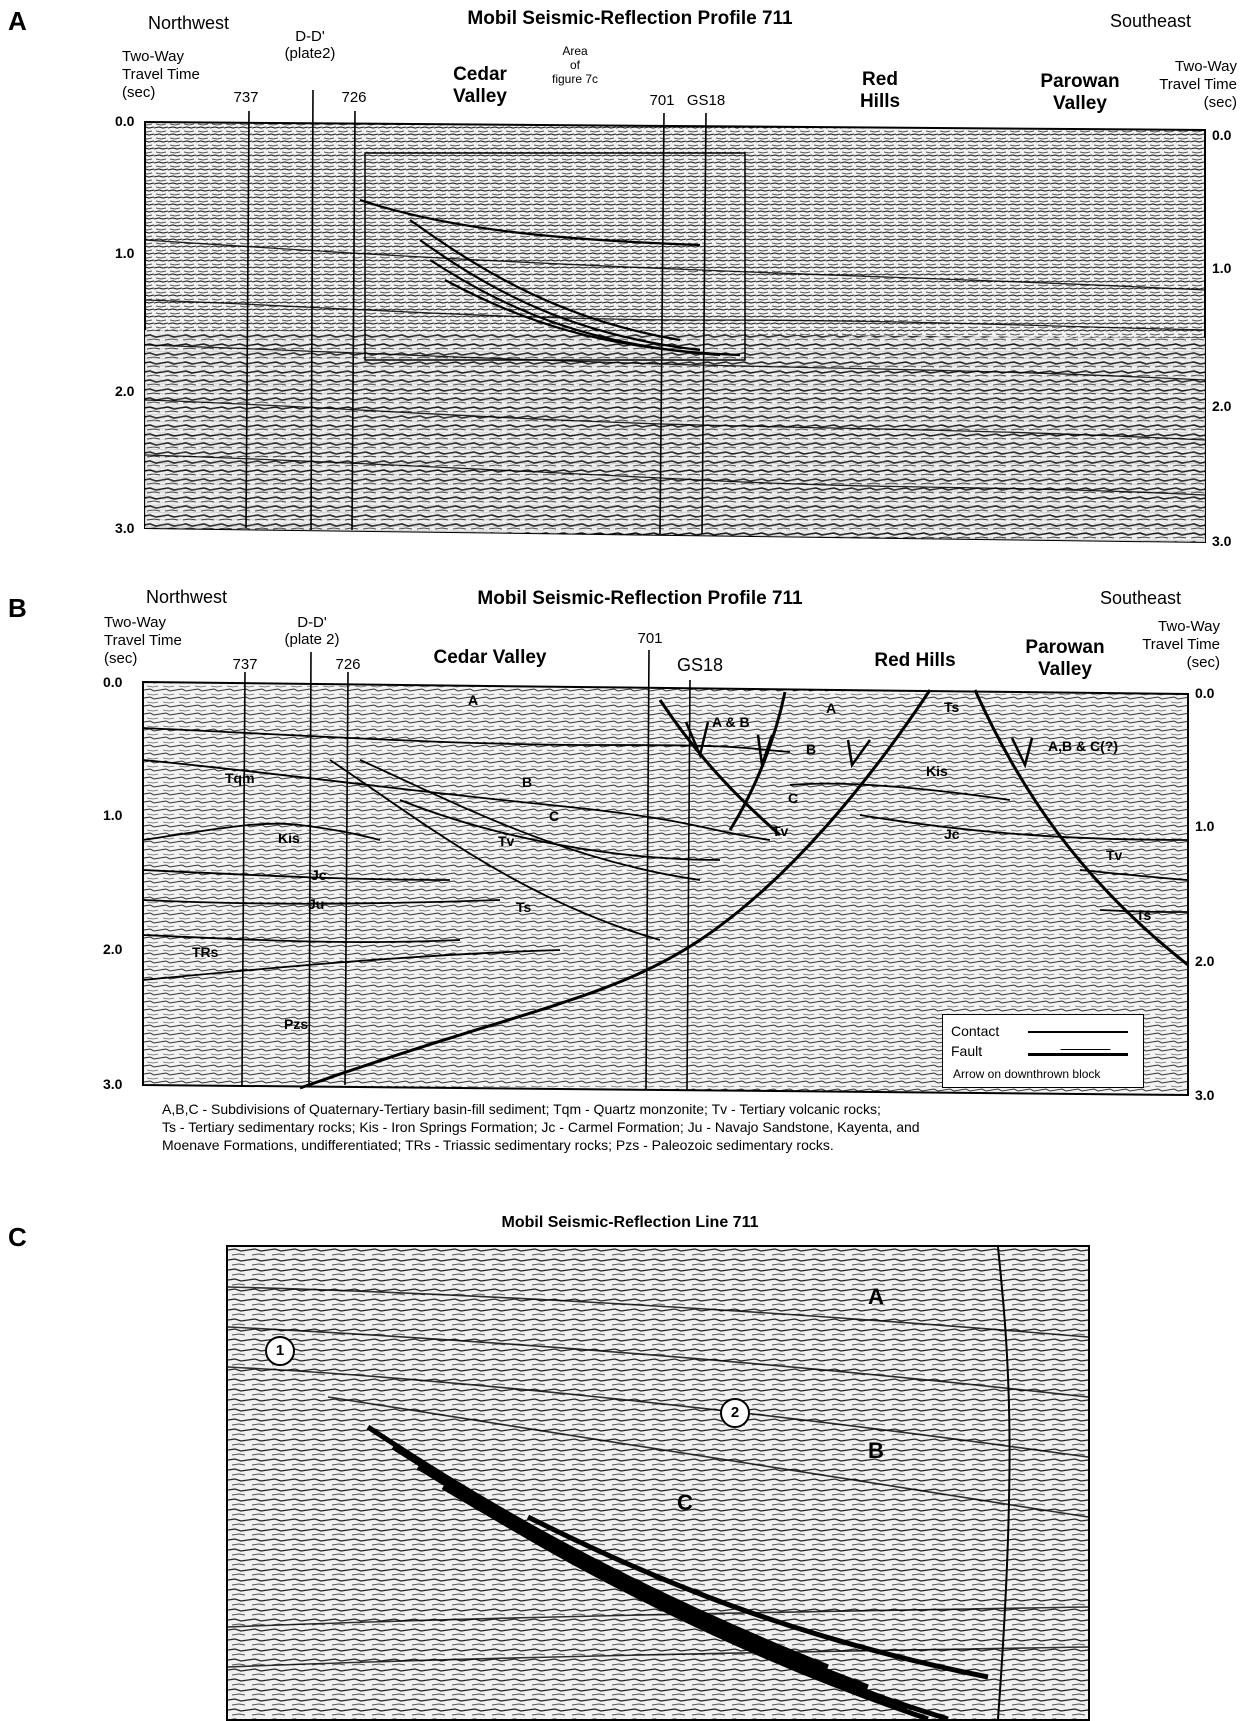  I want to click on legend-fault-line, so click(1078, 1054).